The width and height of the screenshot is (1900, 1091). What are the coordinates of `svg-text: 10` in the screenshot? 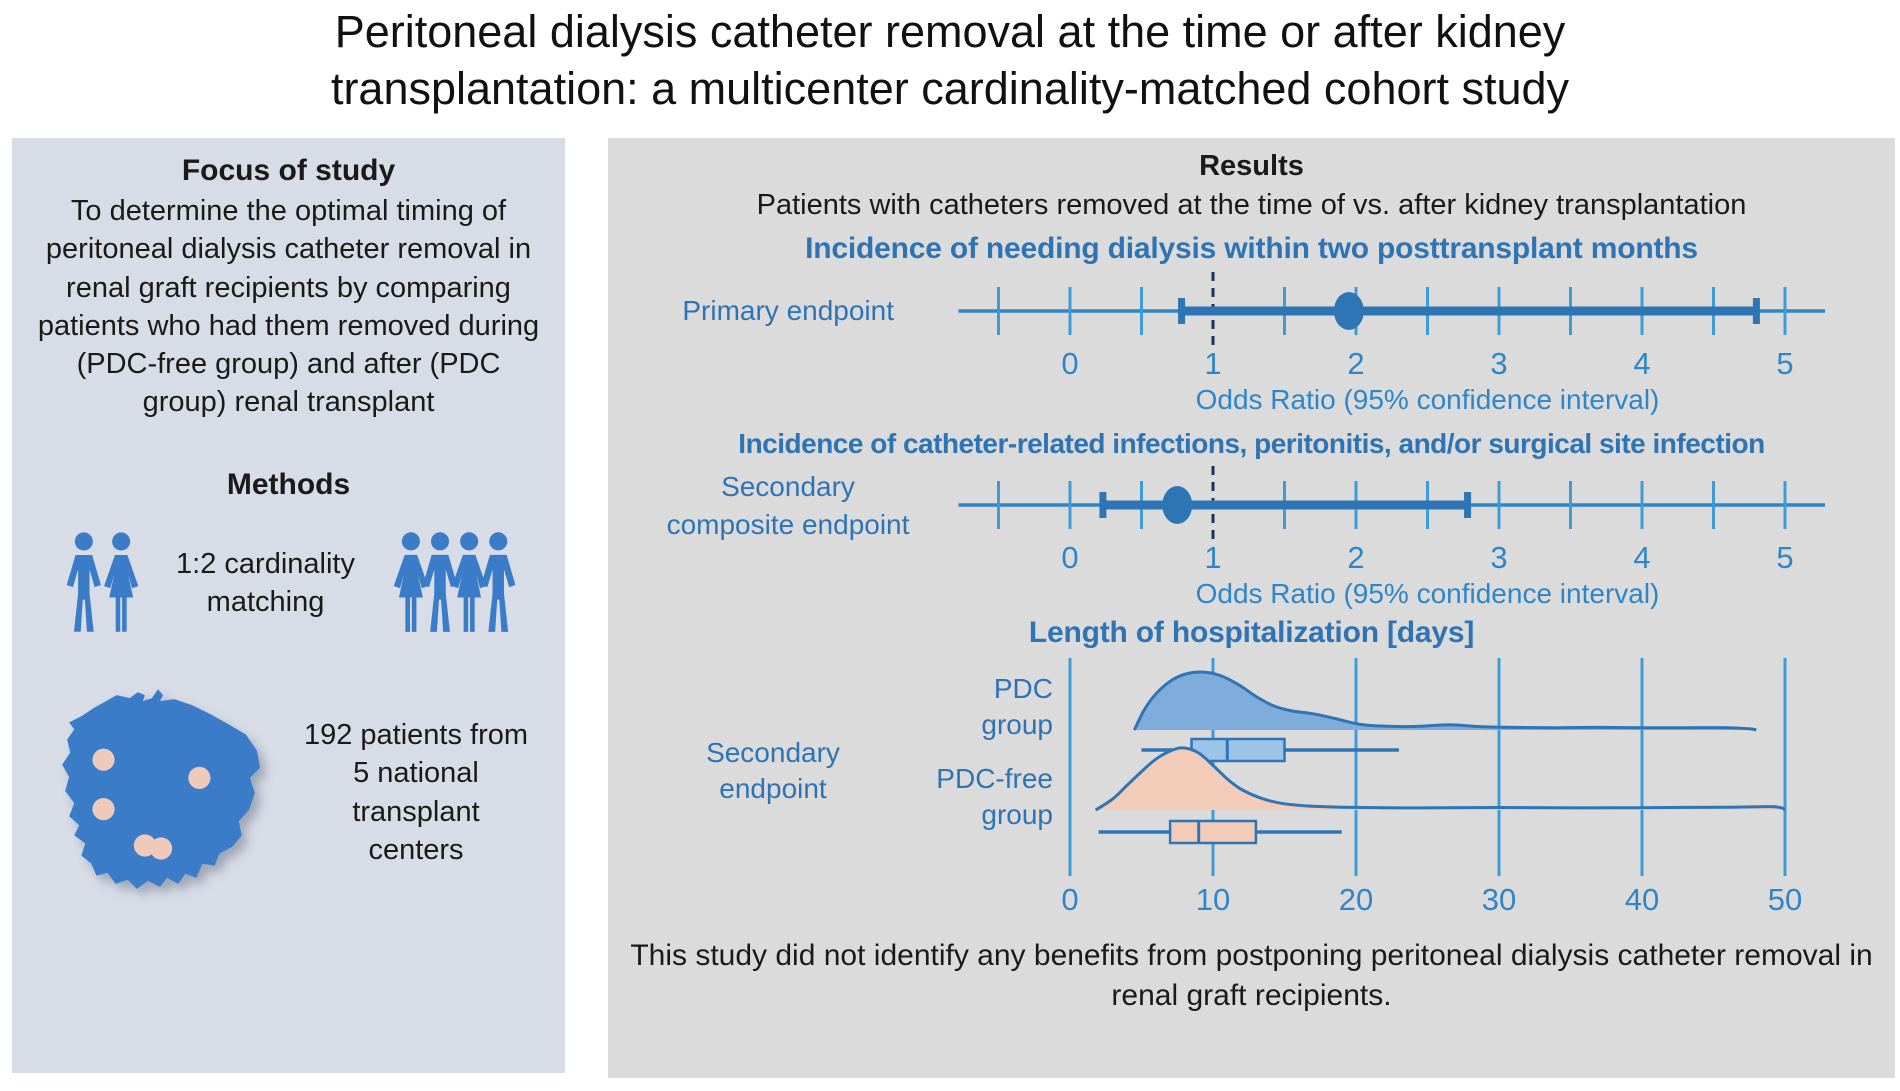 It's located at (1213, 899).